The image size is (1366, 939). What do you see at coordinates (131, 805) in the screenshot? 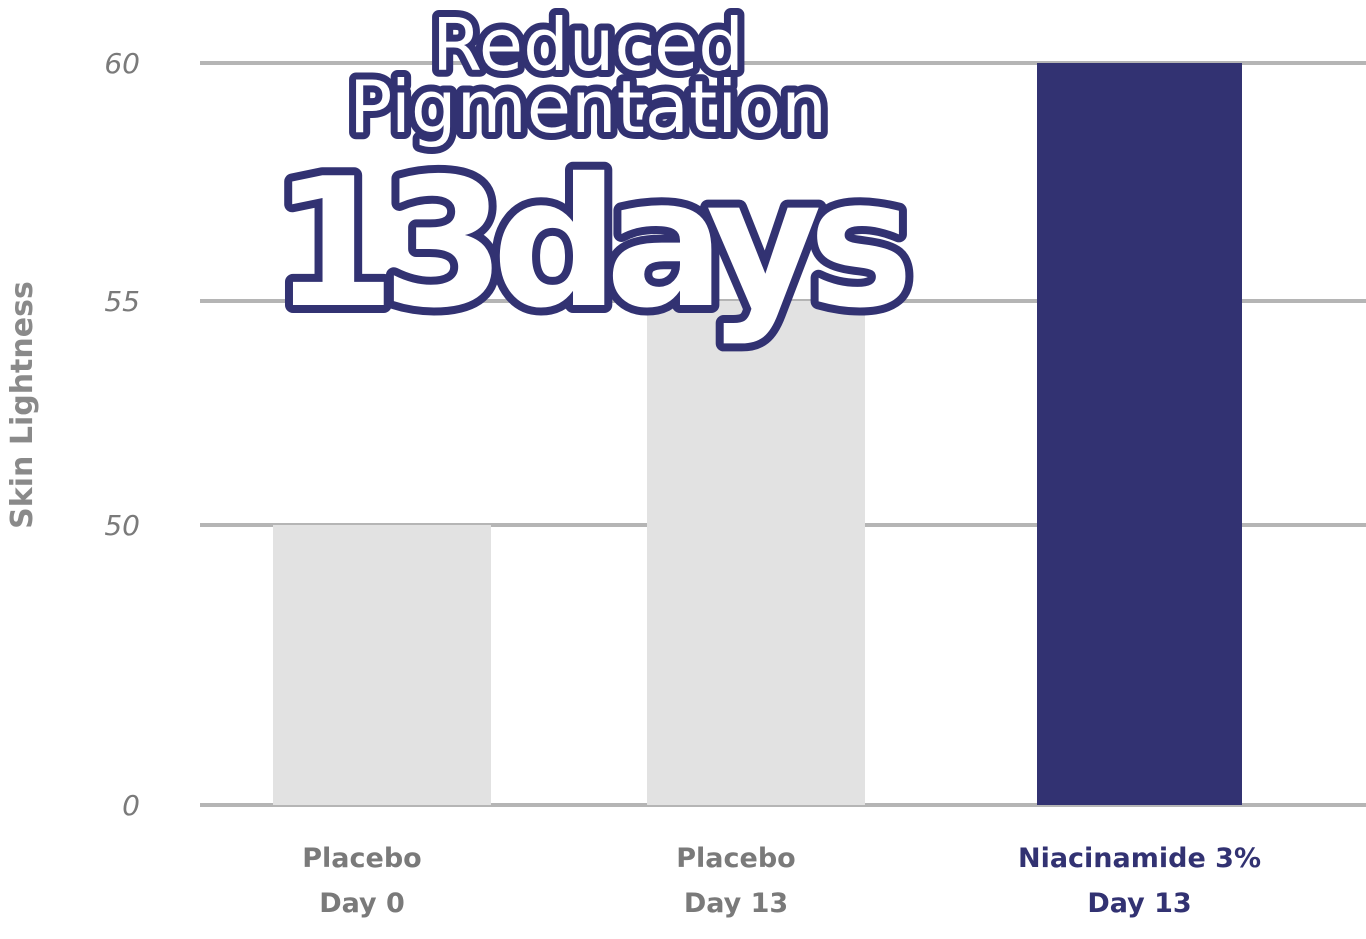
I see `y-tick-label: 0` at bounding box center [131, 805].